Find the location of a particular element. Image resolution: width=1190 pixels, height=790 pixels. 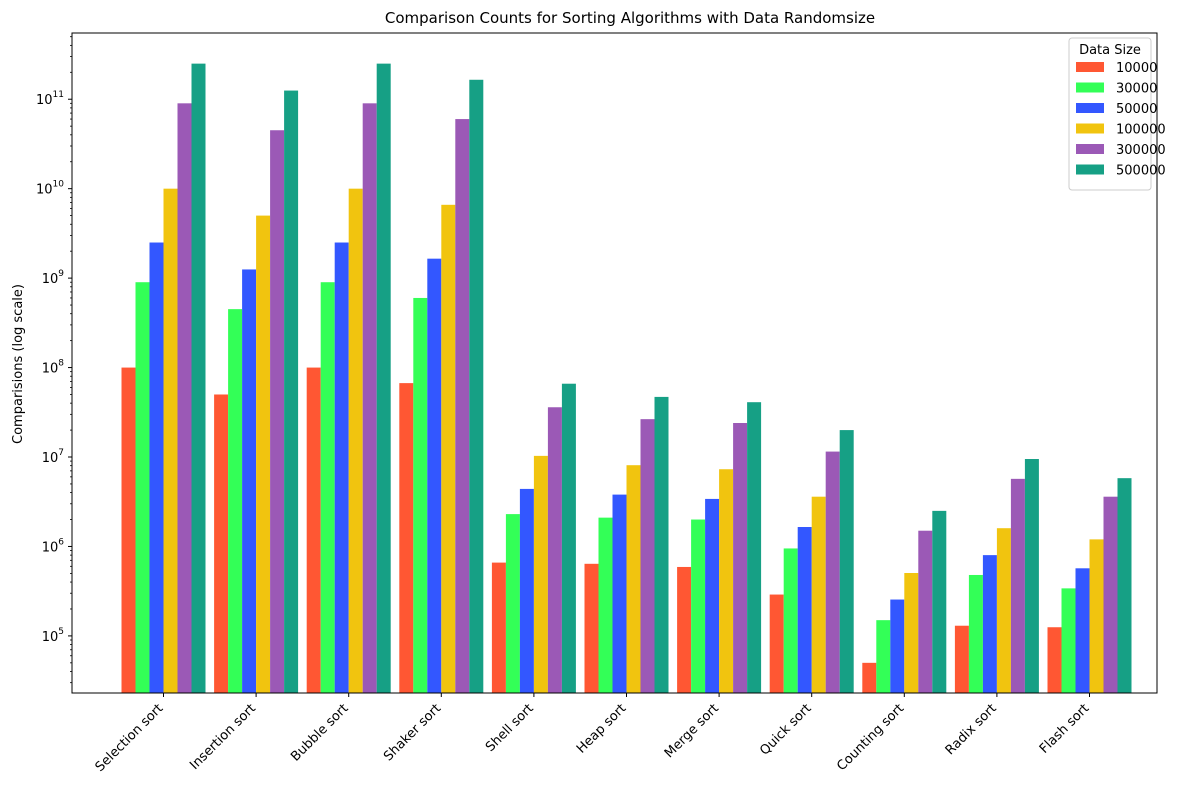

y-tick-label: 10⁶ is located at coordinates (53, 546).